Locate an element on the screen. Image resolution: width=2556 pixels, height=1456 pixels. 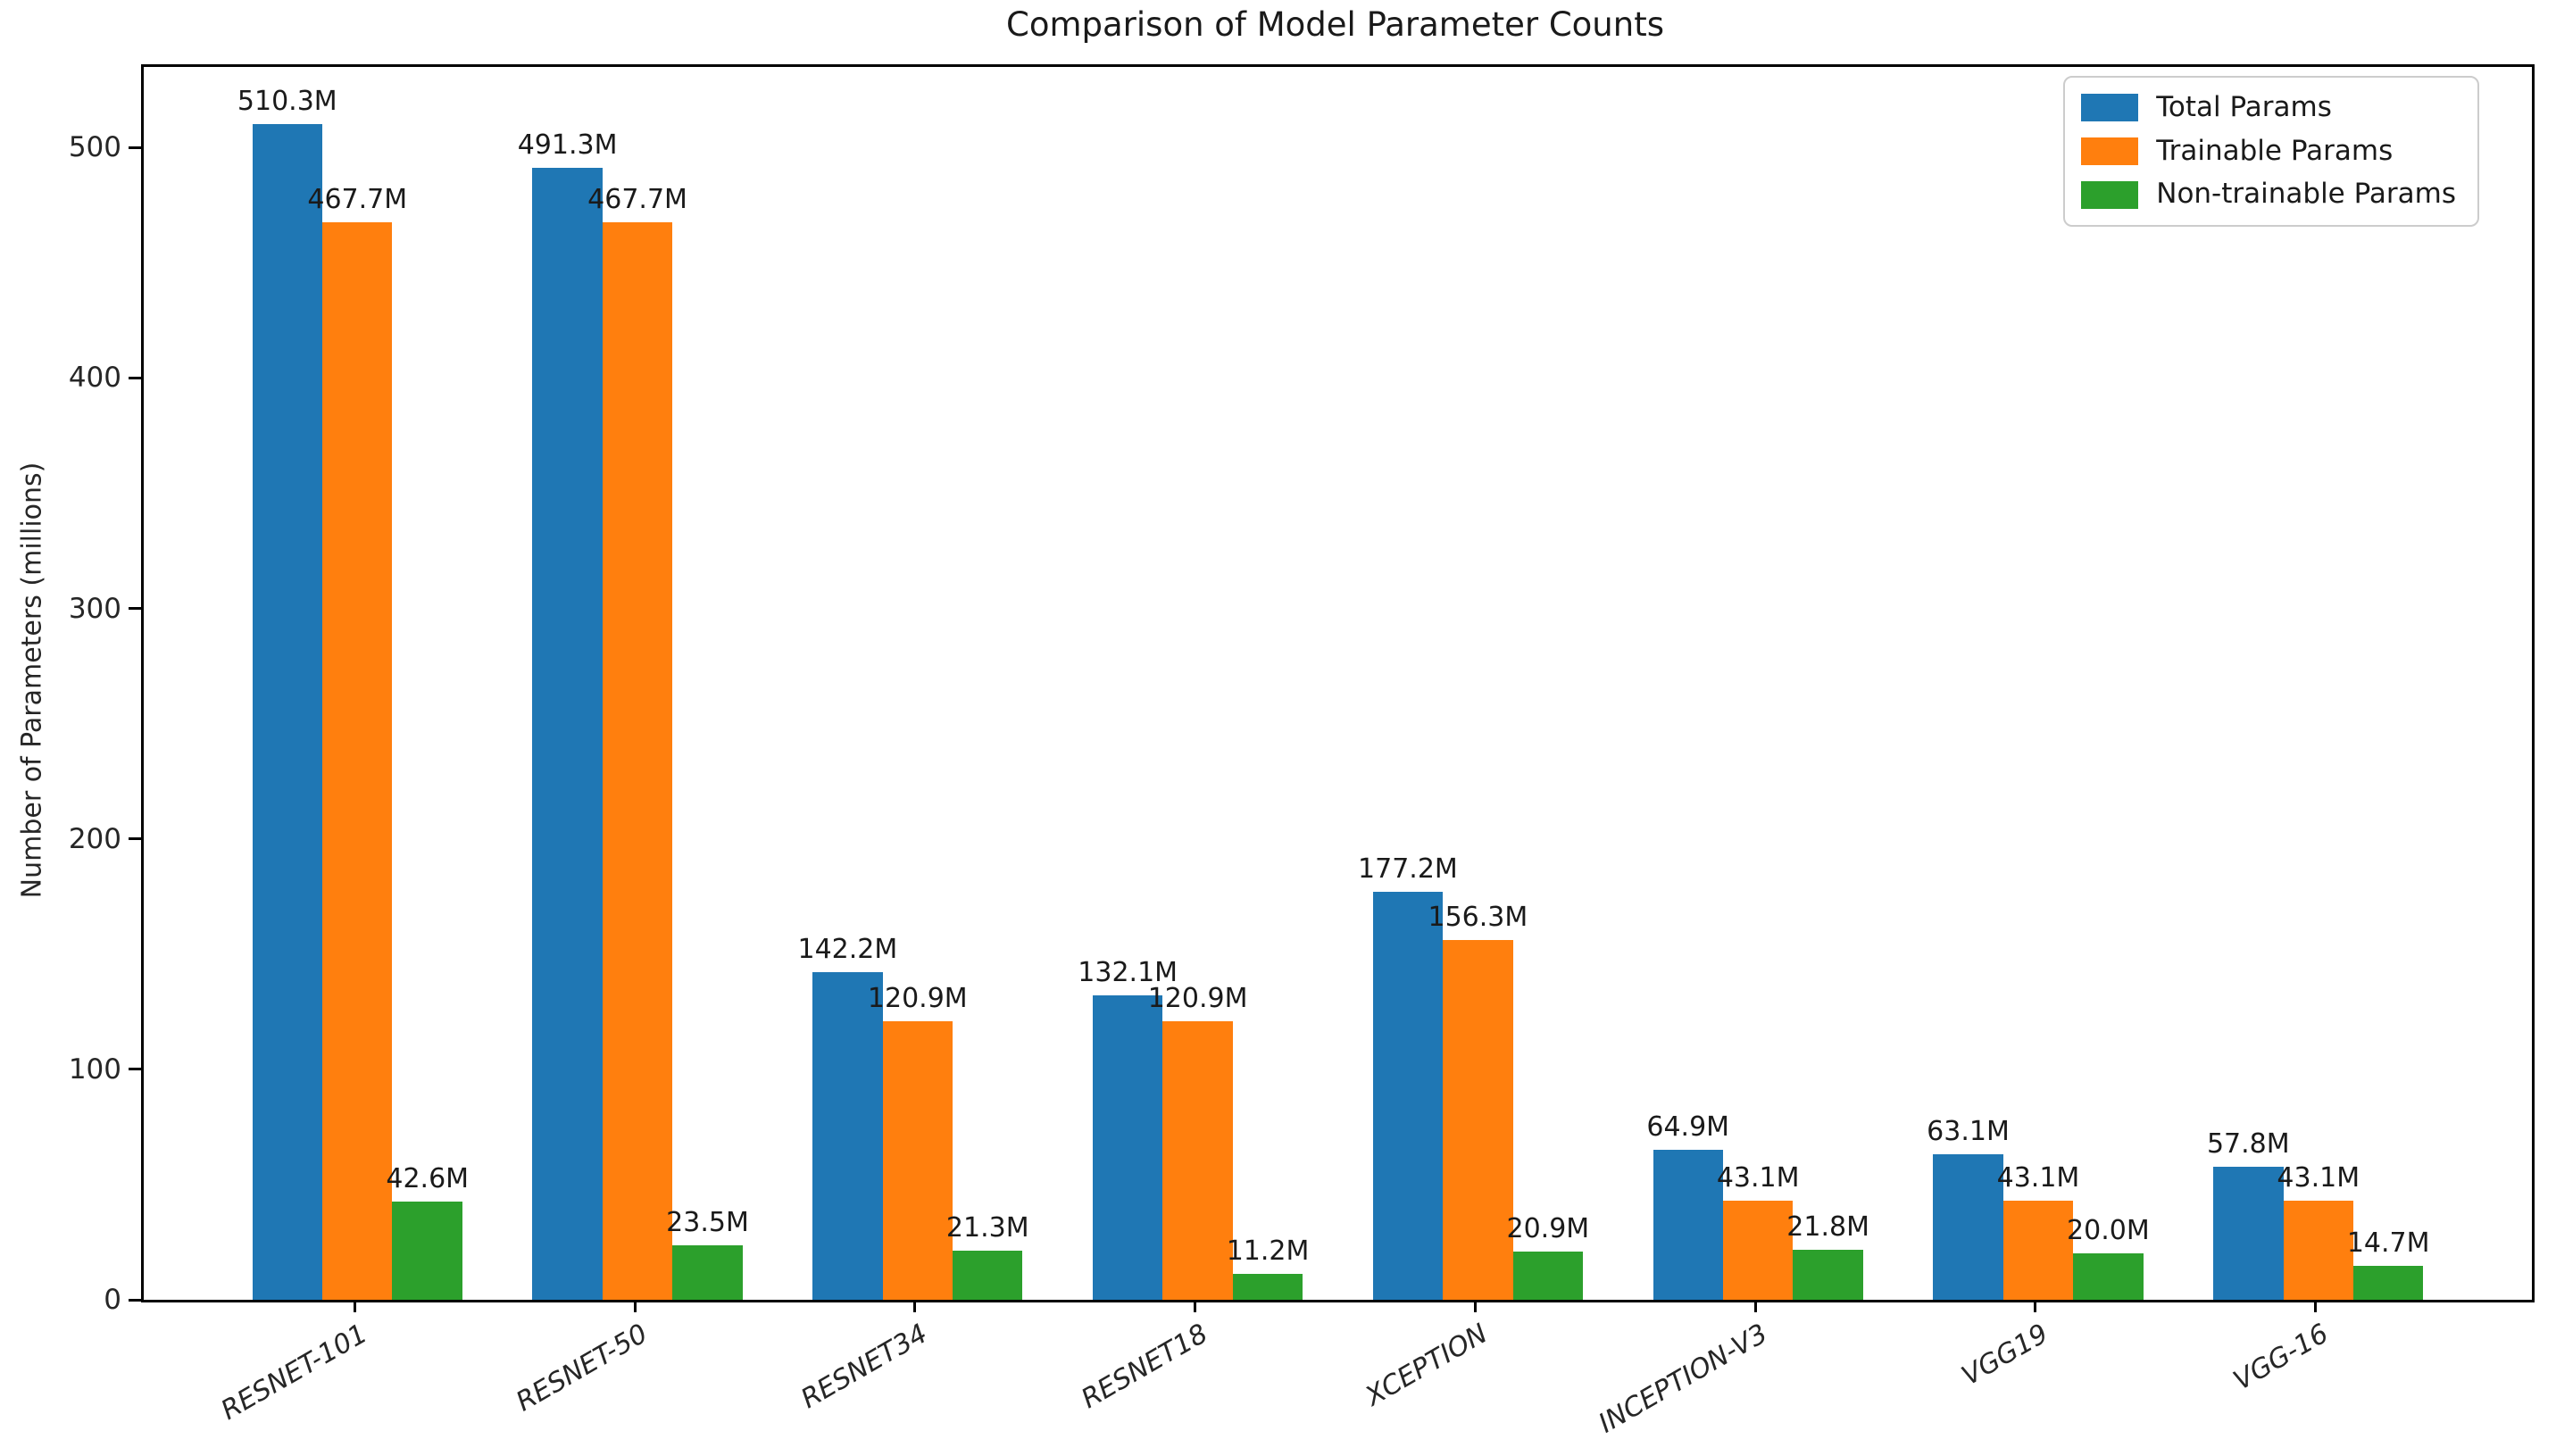
bar-value-label: 21.8M is located at coordinates (1827, 1227).